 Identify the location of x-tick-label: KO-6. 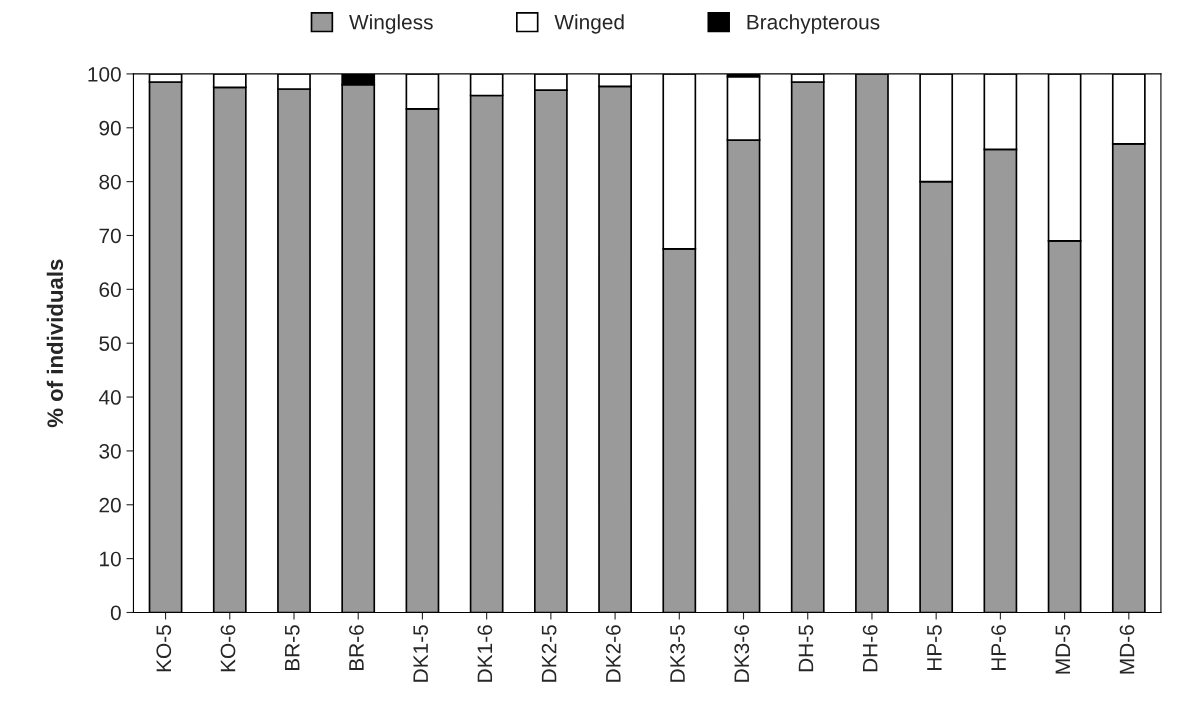
(228, 648).